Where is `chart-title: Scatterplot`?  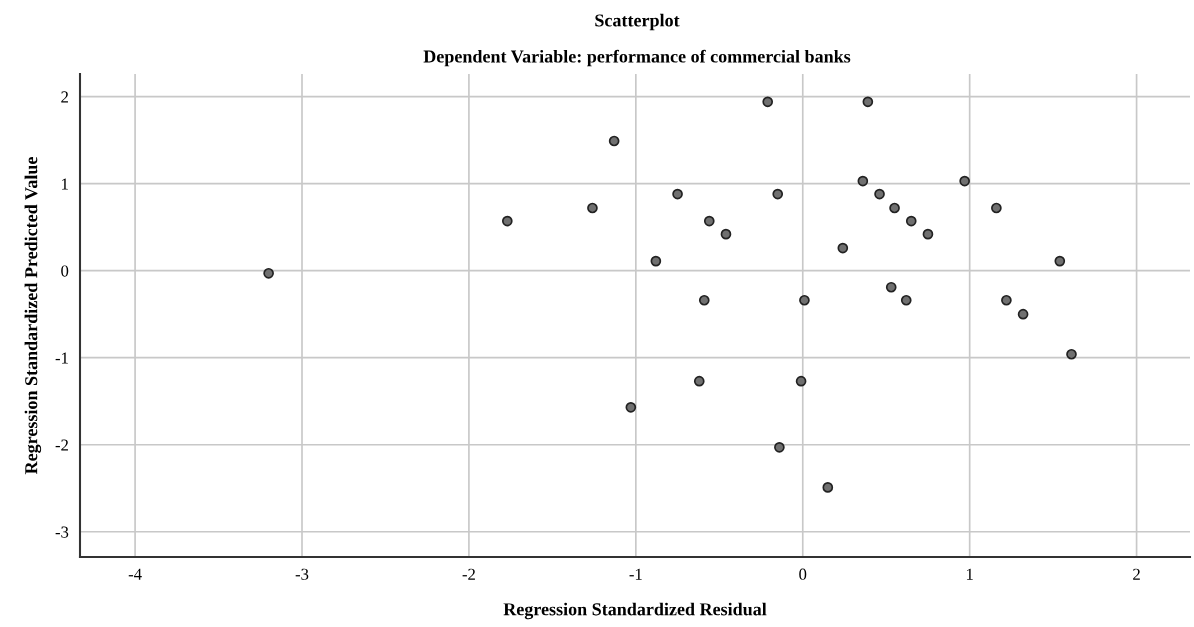 chart-title: Scatterplot is located at coordinates (637, 22).